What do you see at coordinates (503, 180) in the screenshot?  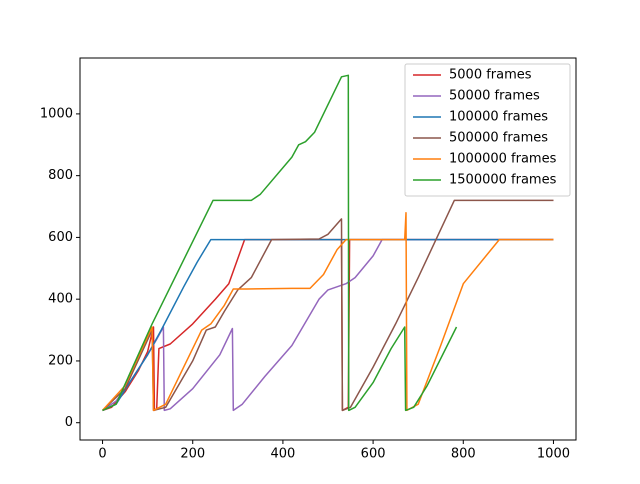 I see `legend-label: 1500000 frames` at bounding box center [503, 180].